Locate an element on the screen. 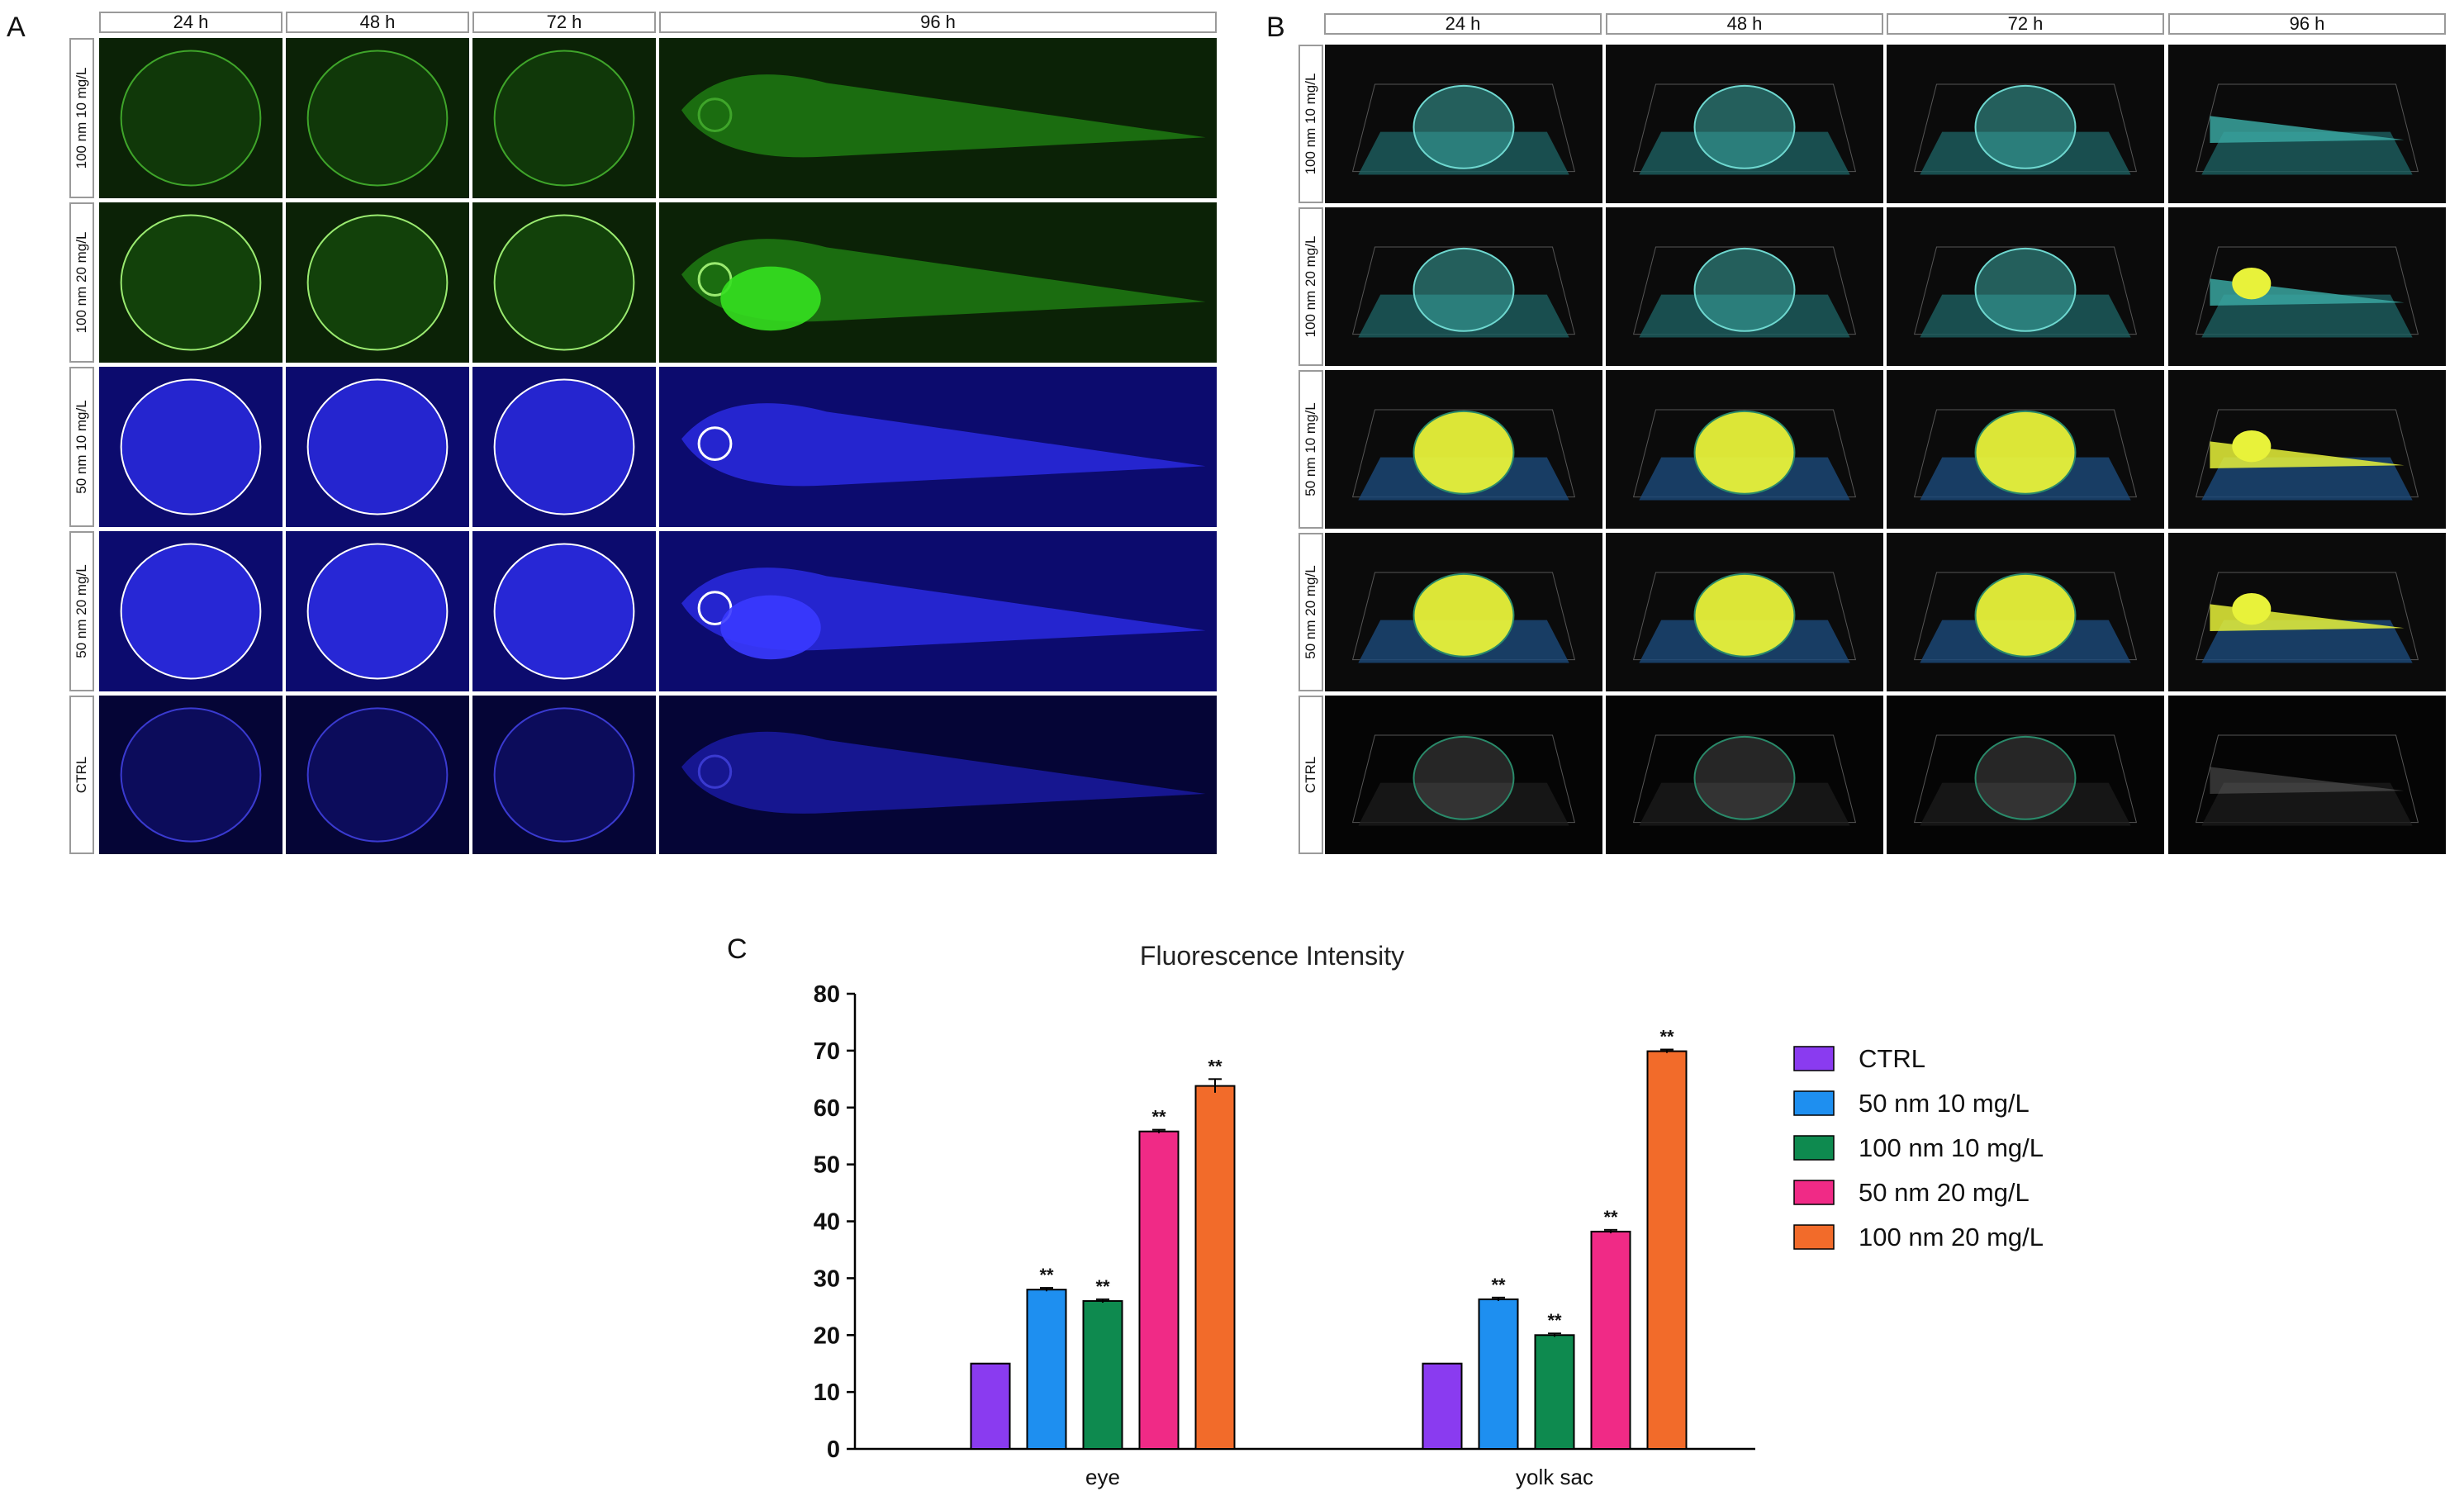 Image resolution: width=2464 pixels, height=1496 pixels. panel-a-image-r2-c4 is located at coordinates (938, 282).